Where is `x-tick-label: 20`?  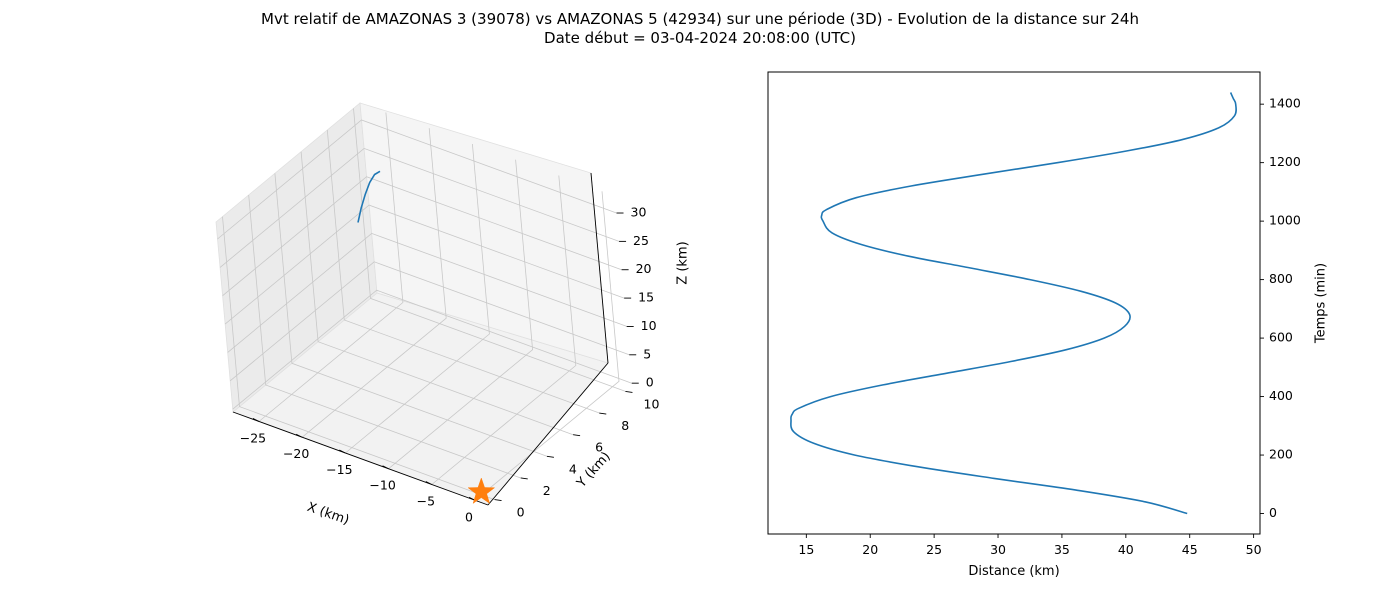 x-tick-label: 20 is located at coordinates (870, 549).